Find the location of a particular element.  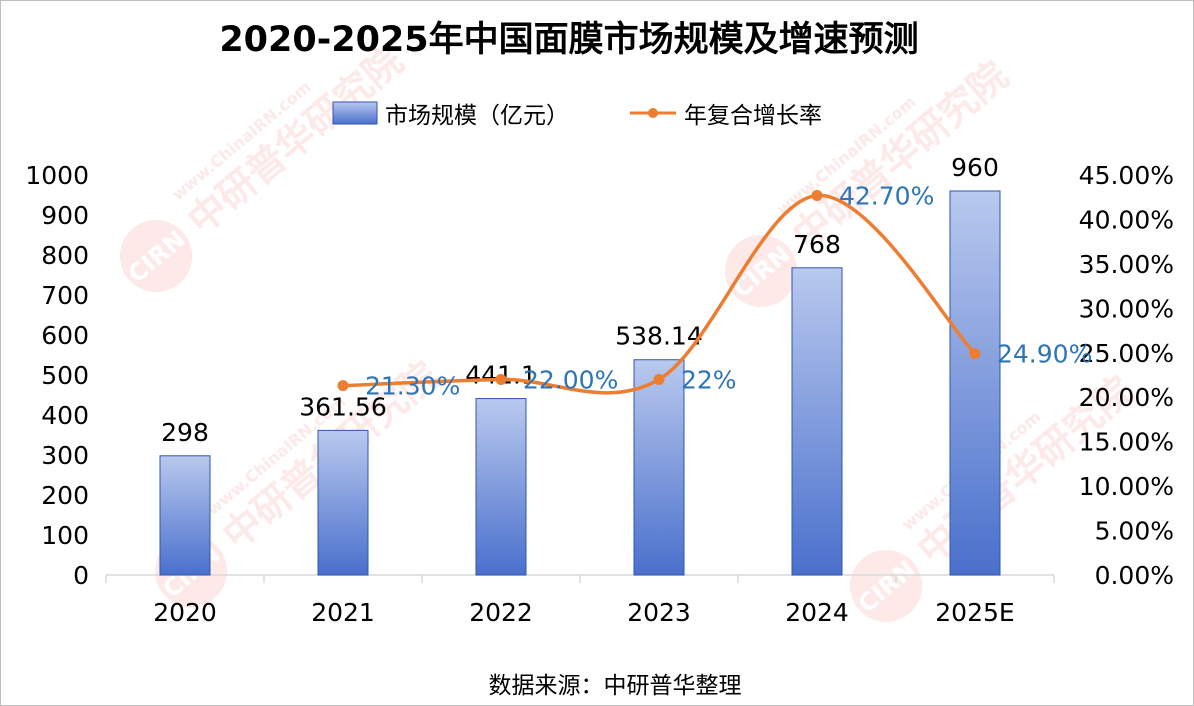

bar-value-label: 960 is located at coordinates (975, 167).